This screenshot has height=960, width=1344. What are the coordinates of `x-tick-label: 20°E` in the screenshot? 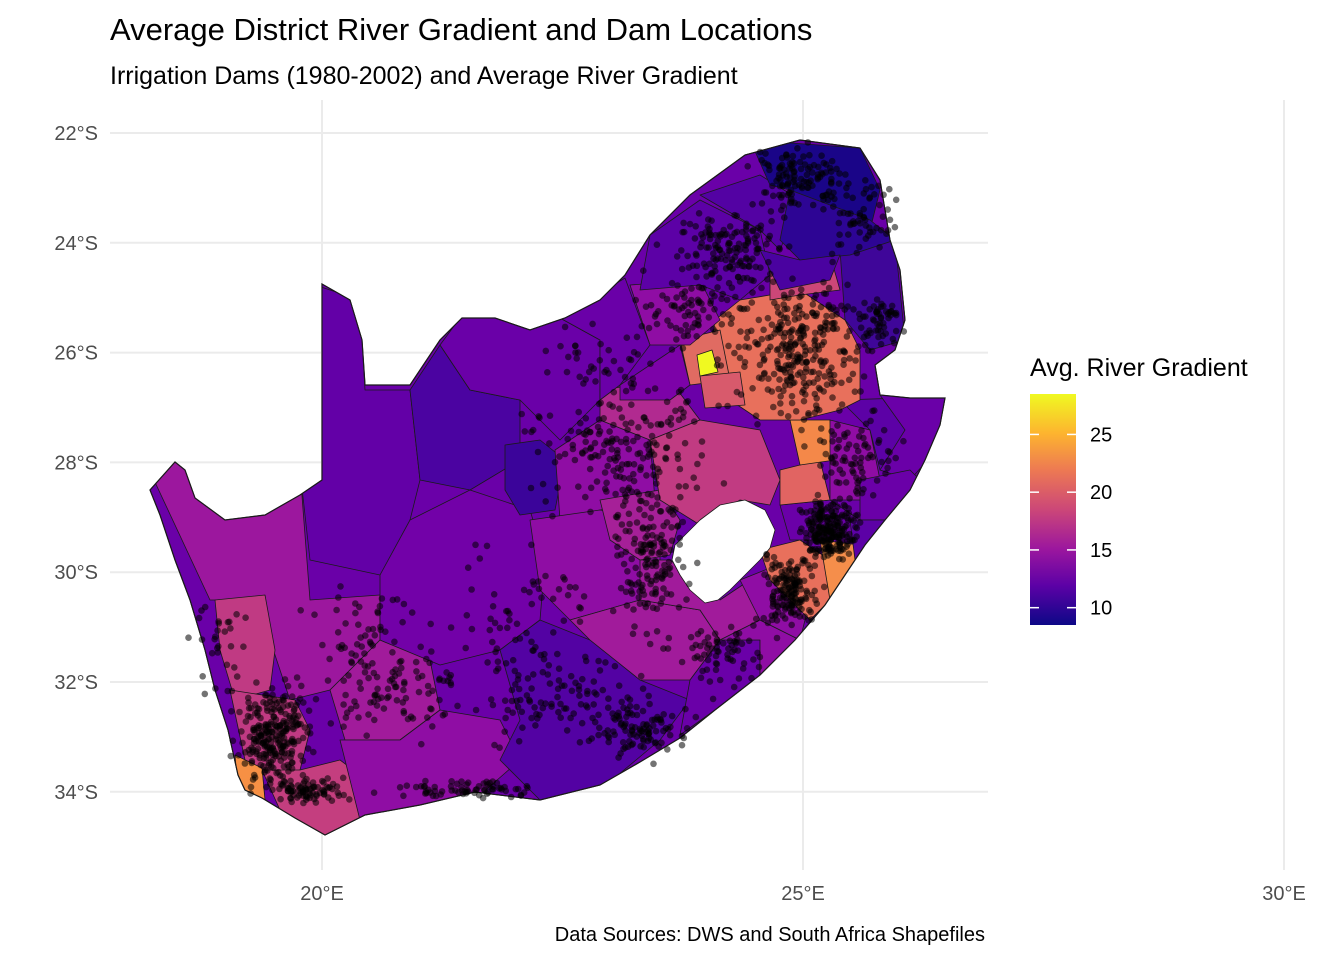 It's located at (322, 894).